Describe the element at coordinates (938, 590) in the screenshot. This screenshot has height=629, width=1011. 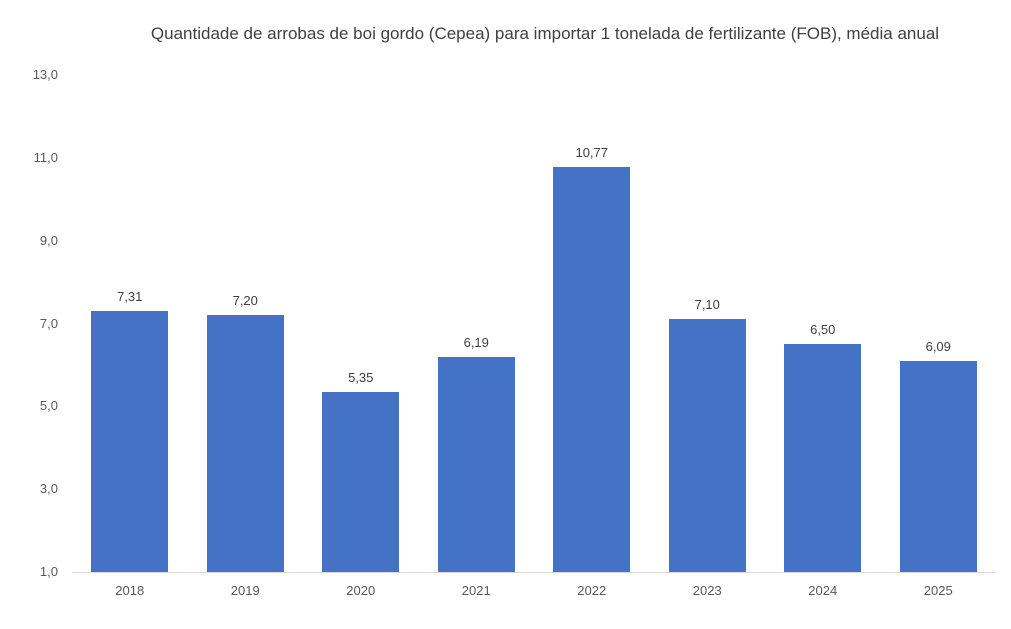
I see `x-tick-label: 2025` at that location.